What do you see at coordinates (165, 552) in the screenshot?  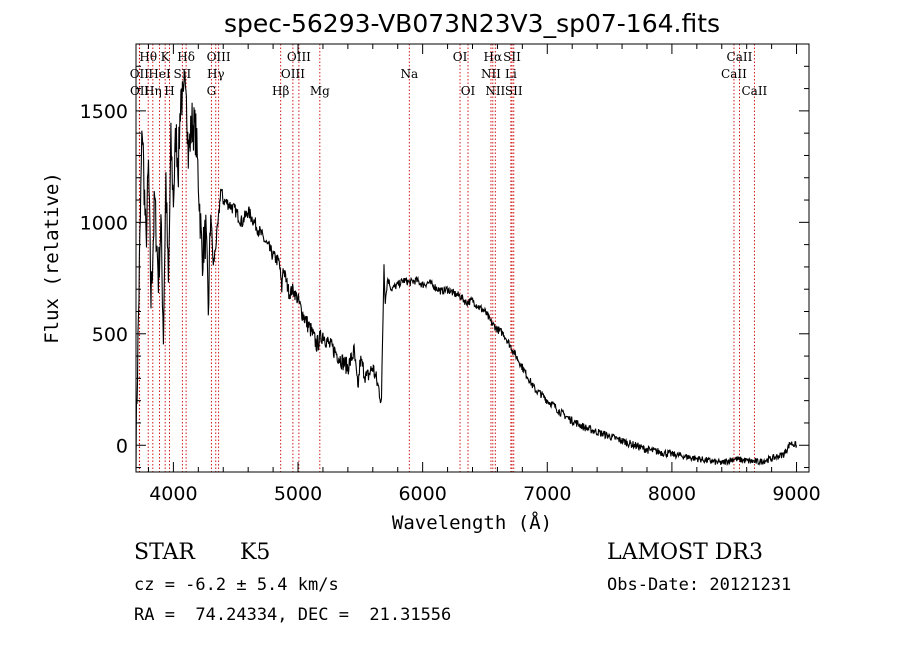 I see `object-class: STAR` at bounding box center [165, 552].